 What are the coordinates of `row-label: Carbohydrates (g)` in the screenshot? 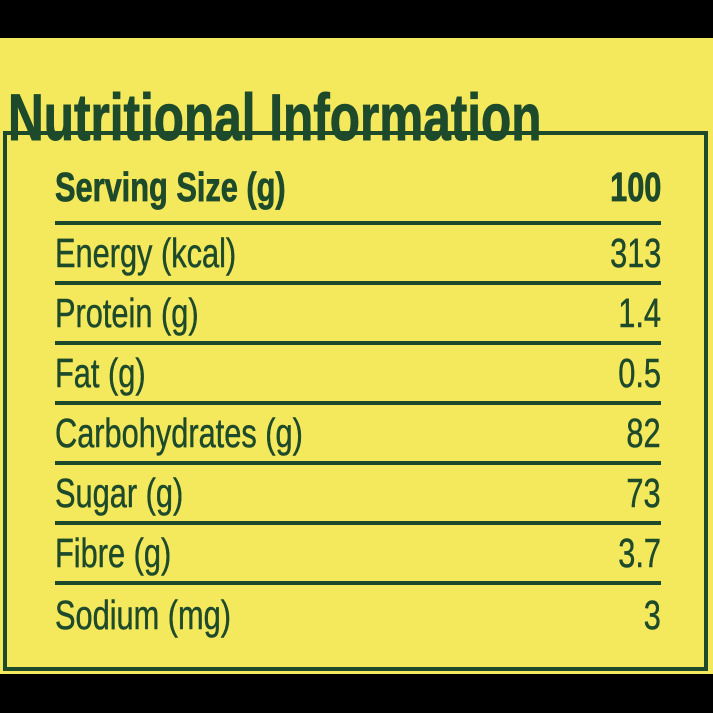 It's located at (179, 432).